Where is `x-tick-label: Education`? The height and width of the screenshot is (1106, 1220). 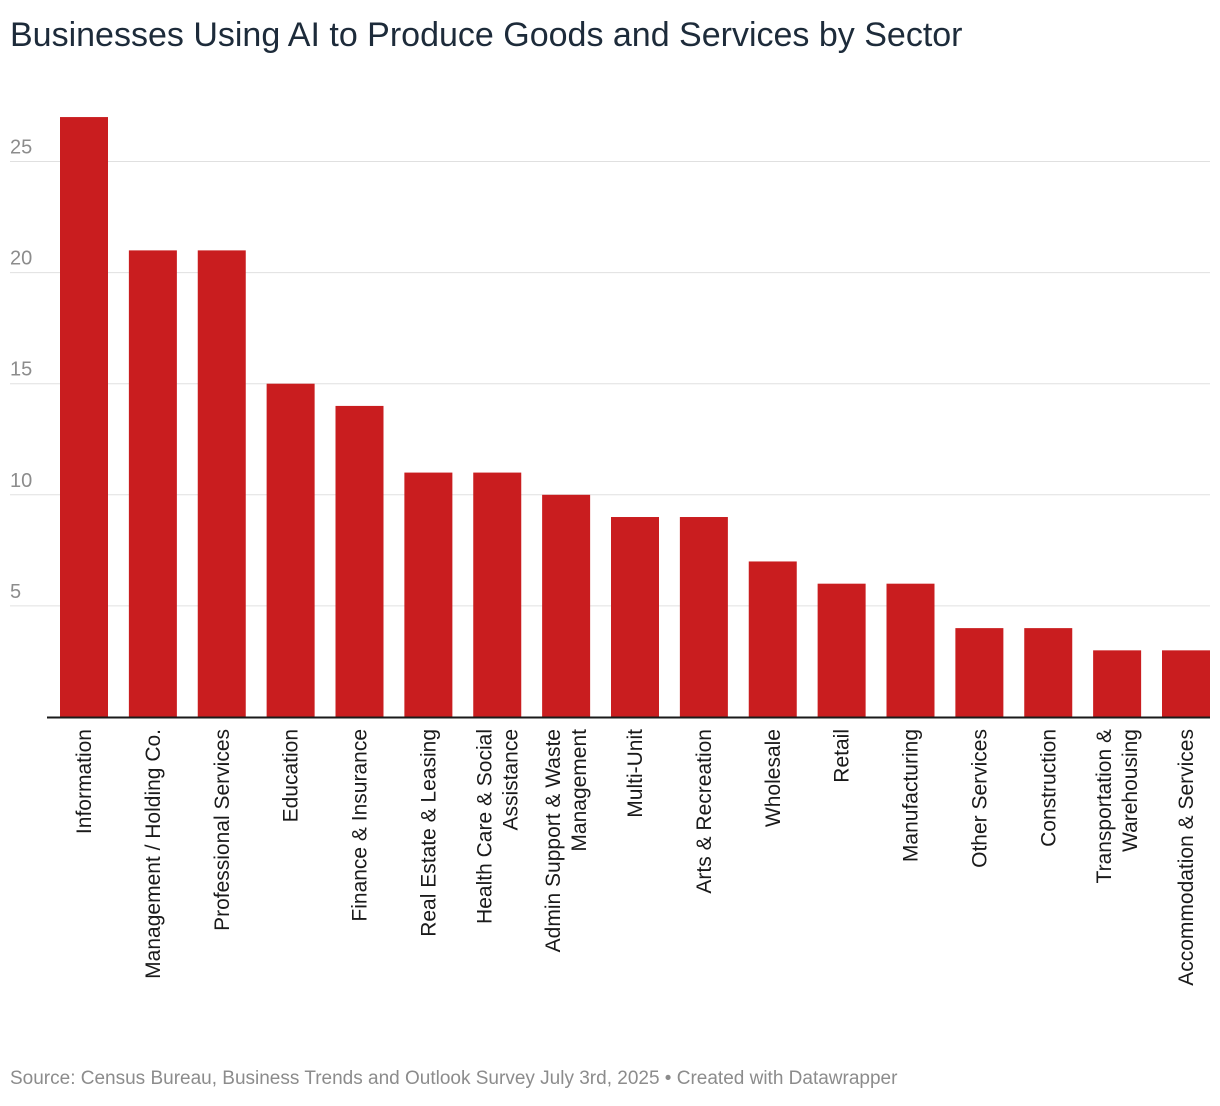 x-tick-label: Education is located at coordinates (291, 775).